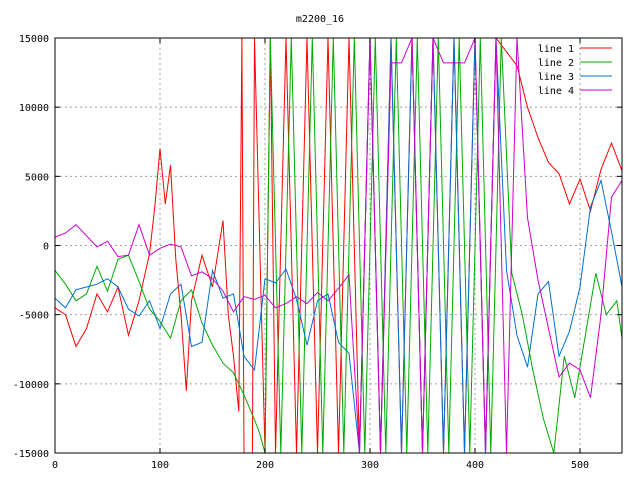  What do you see at coordinates (556, 49) in the screenshot?
I see `legend-label: line 1` at bounding box center [556, 49].